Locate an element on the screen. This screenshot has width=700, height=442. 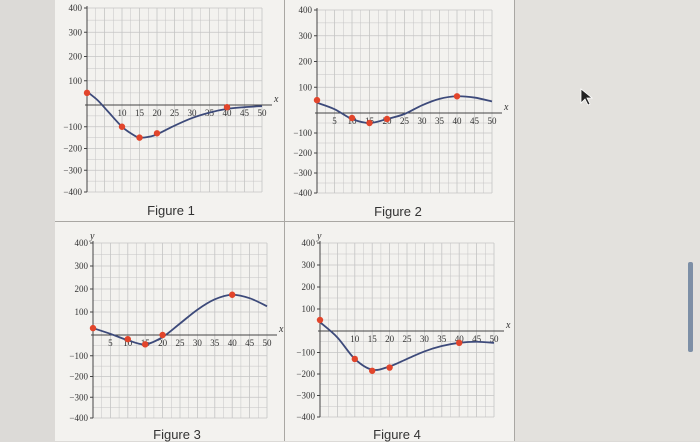
figure-4-caption: Figure 4 is located at coordinates (397, 434).